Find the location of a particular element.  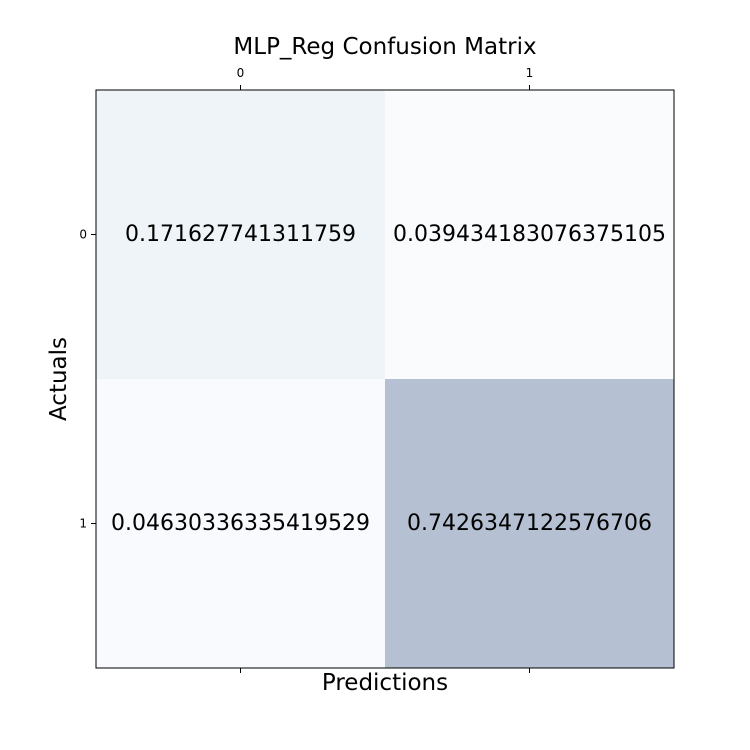

cell-value-label-0-0: 0.171627741311759 is located at coordinates (240, 234).